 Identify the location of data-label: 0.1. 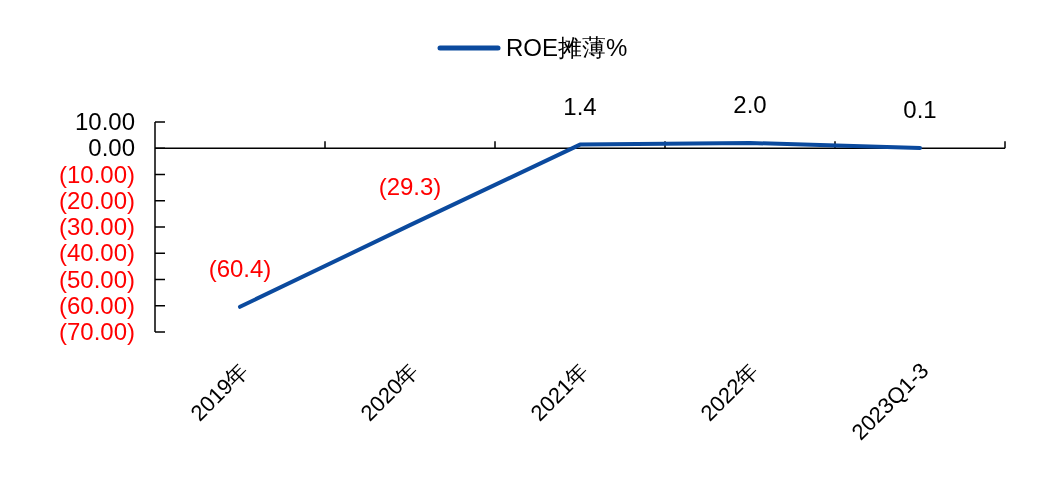
(920, 109).